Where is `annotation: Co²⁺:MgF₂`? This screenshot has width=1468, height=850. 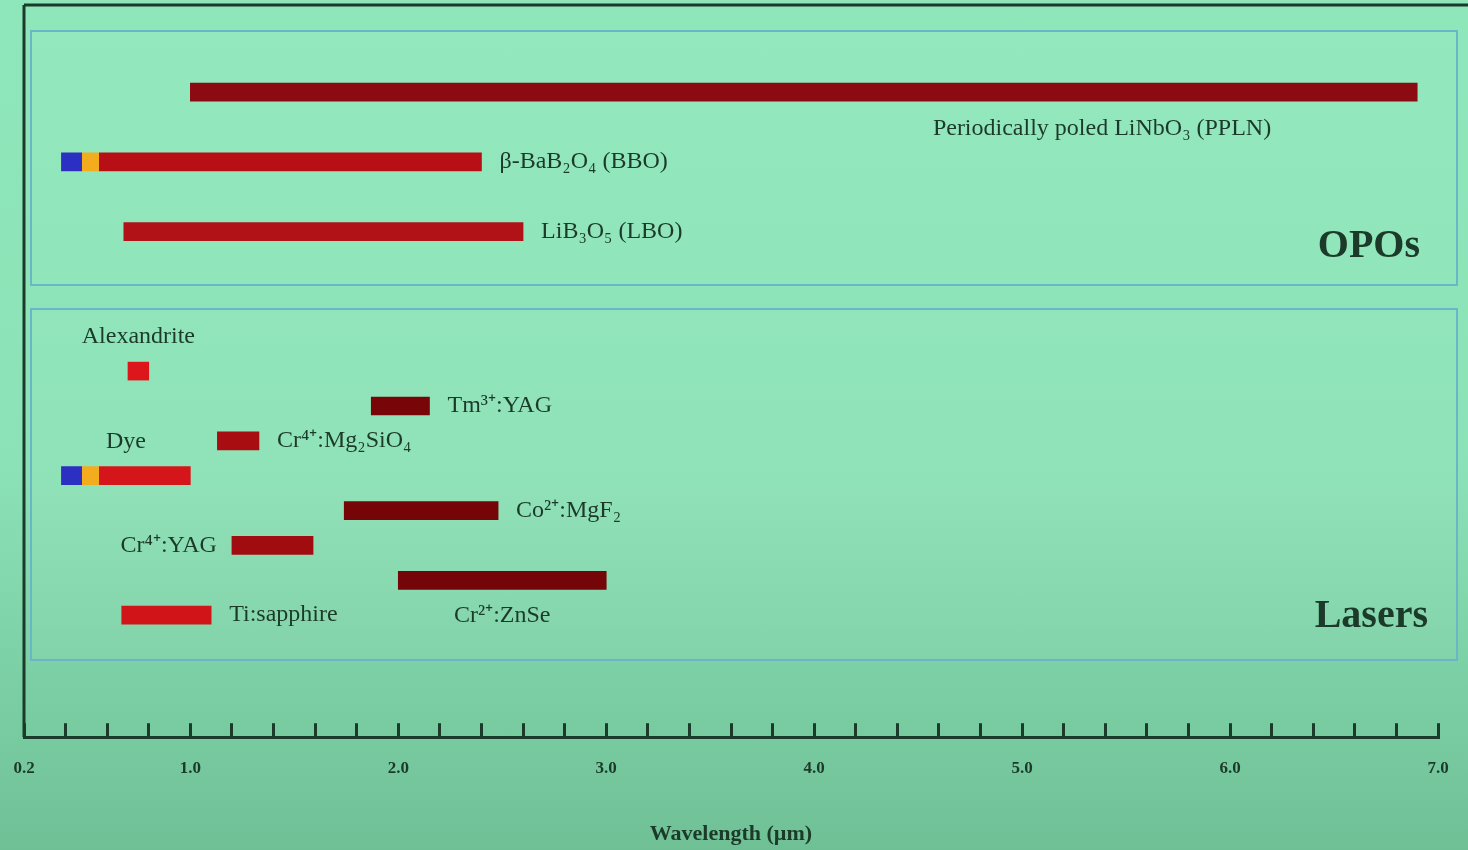
annotation: Co²⁺:MgF₂ is located at coordinates (569, 508).